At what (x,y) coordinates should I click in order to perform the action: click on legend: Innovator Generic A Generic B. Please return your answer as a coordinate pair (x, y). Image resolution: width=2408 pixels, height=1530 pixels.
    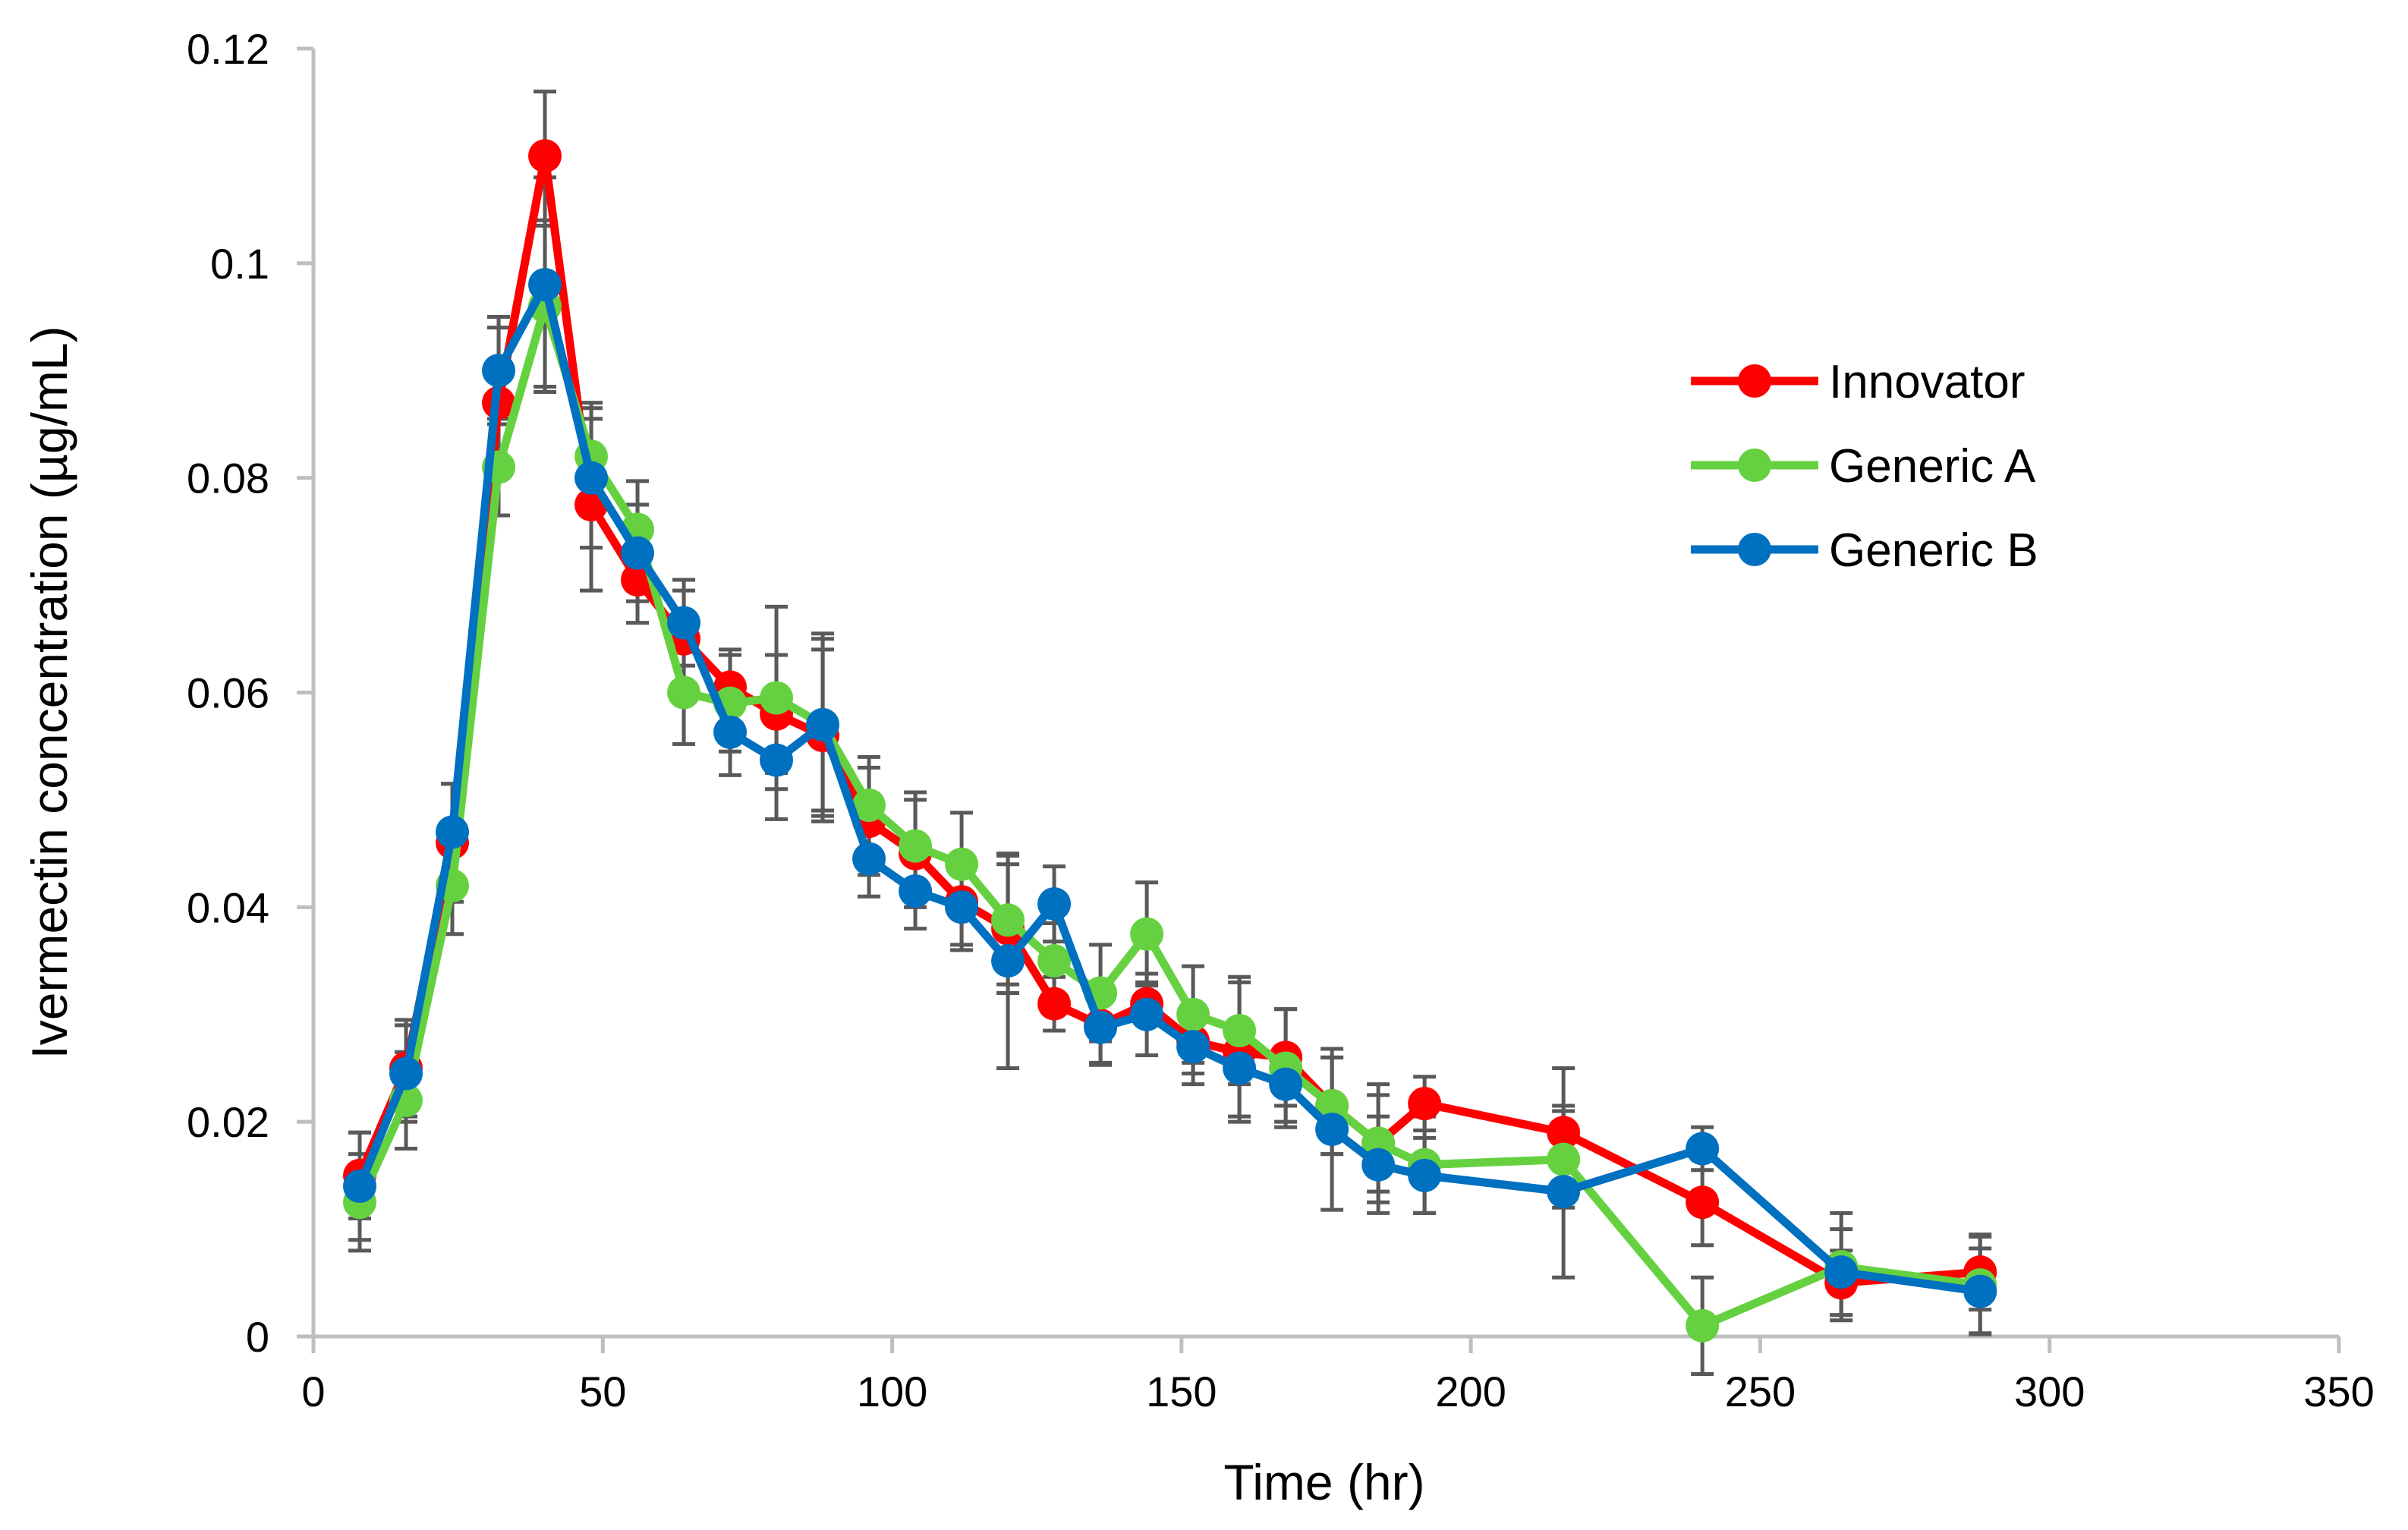
    Looking at the image, I should click on (1864, 466).